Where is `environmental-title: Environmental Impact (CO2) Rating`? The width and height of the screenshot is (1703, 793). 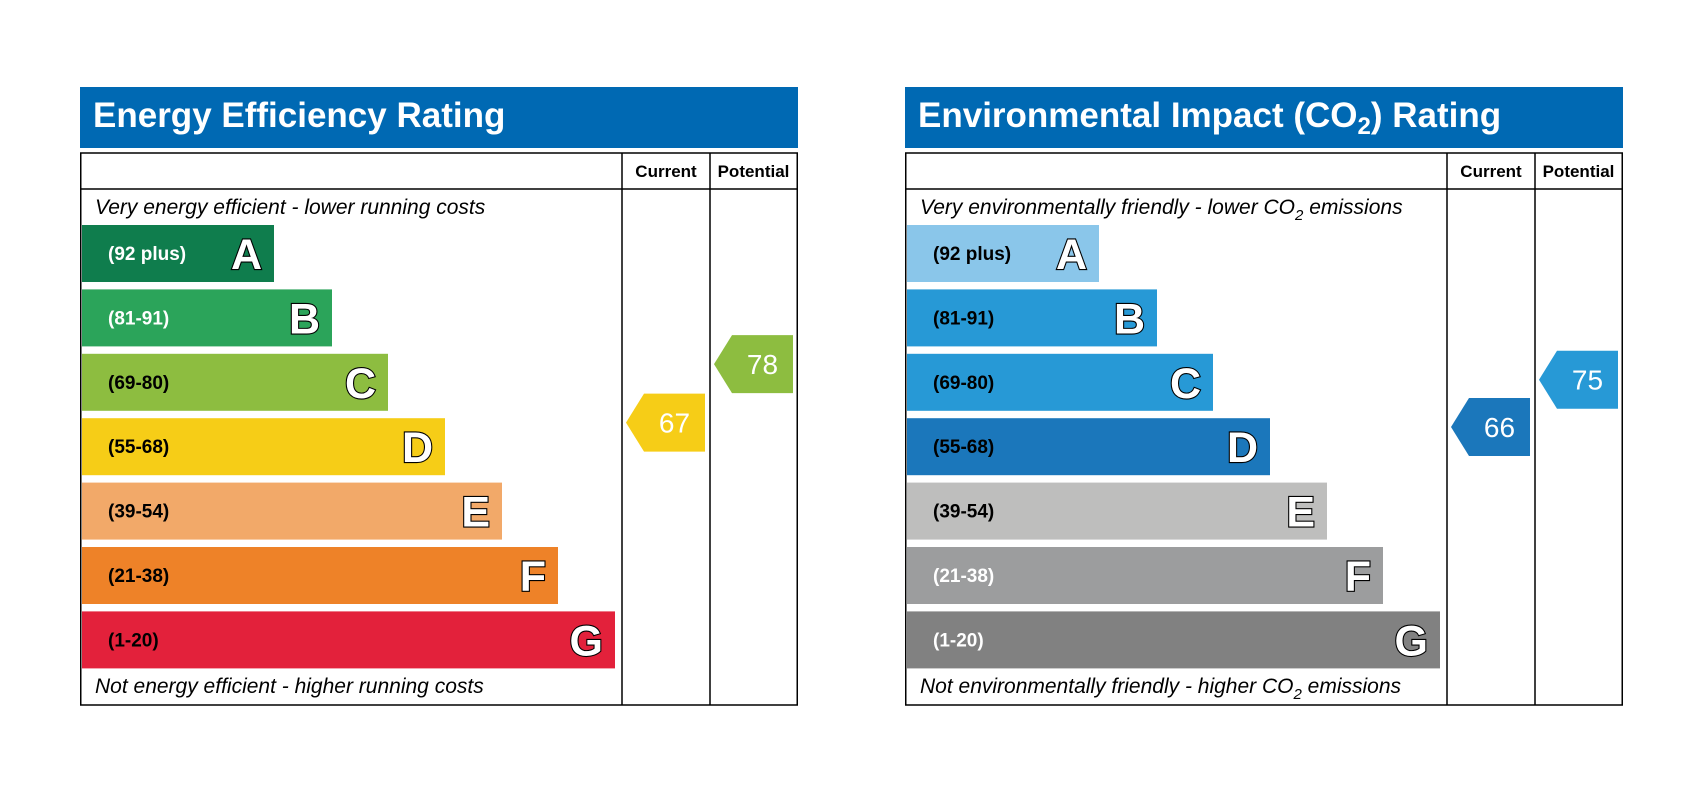
environmental-title: Environmental Impact (CO2) Rating is located at coordinates (1210, 118).